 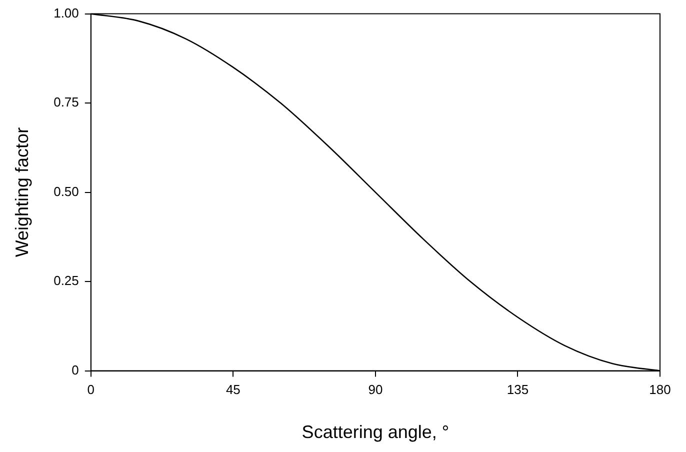 What do you see at coordinates (233, 390) in the screenshot?
I see `x-tick-label: 45` at bounding box center [233, 390].